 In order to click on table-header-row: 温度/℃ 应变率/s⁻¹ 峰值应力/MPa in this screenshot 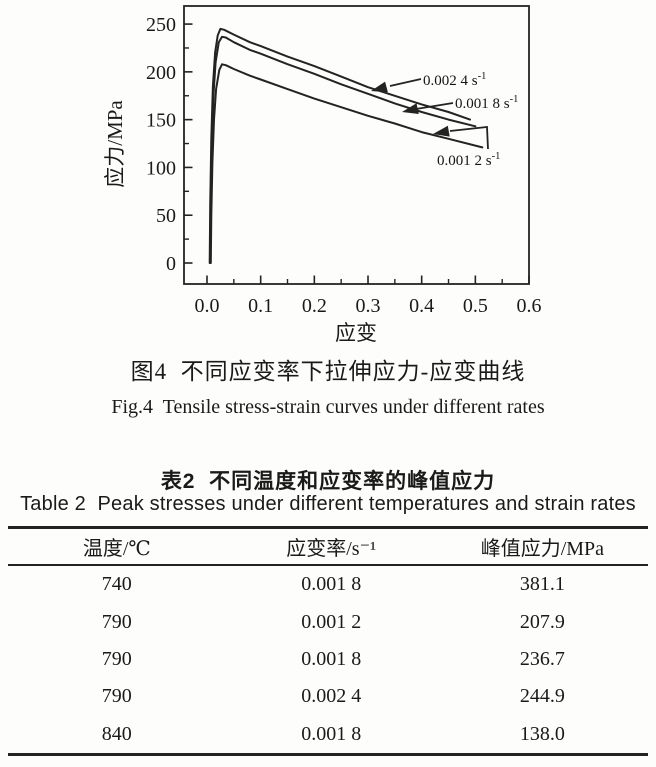, I will do `click(328, 547)`.